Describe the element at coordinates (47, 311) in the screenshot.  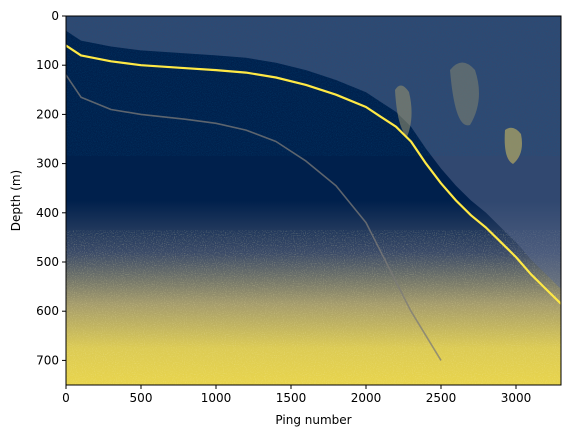
I see `y-tick-label: 600` at that location.